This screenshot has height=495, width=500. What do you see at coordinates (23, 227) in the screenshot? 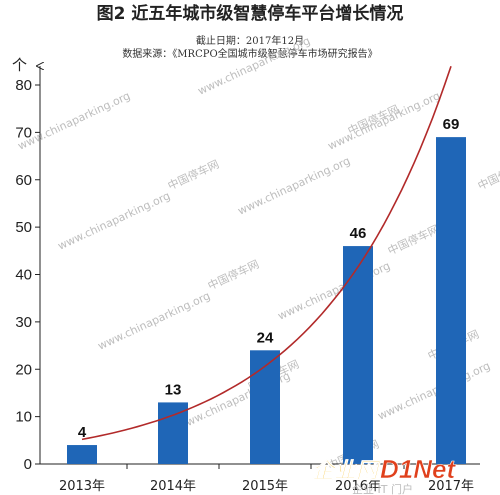
I see `y-tick-label: 50` at bounding box center [23, 227].